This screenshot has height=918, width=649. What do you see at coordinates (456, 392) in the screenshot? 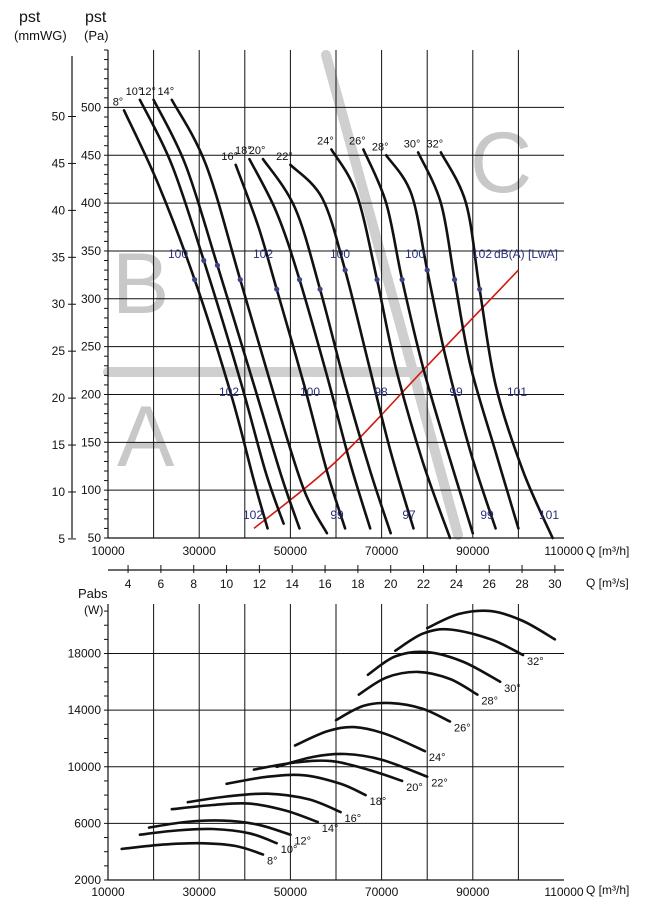
I see `sound-label-middle: 99` at bounding box center [456, 392].